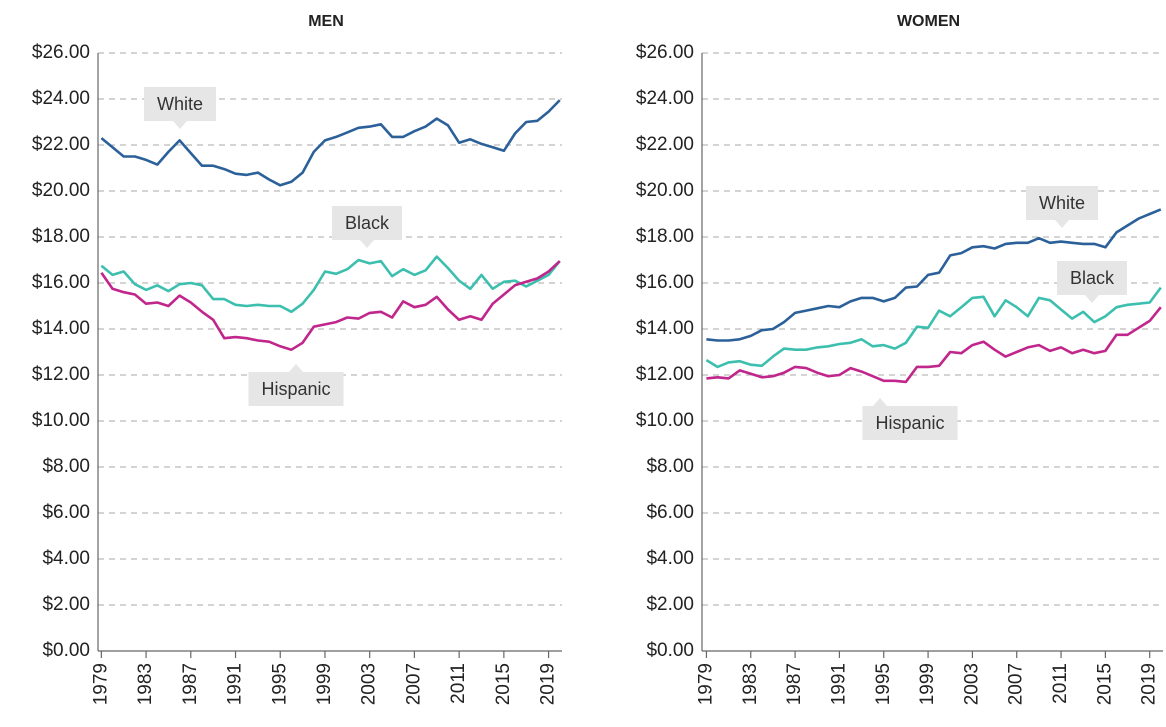  What do you see at coordinates (326, 21) in the screenshot?
I see `chart-title: MEN` at bounding box center [326, 21].